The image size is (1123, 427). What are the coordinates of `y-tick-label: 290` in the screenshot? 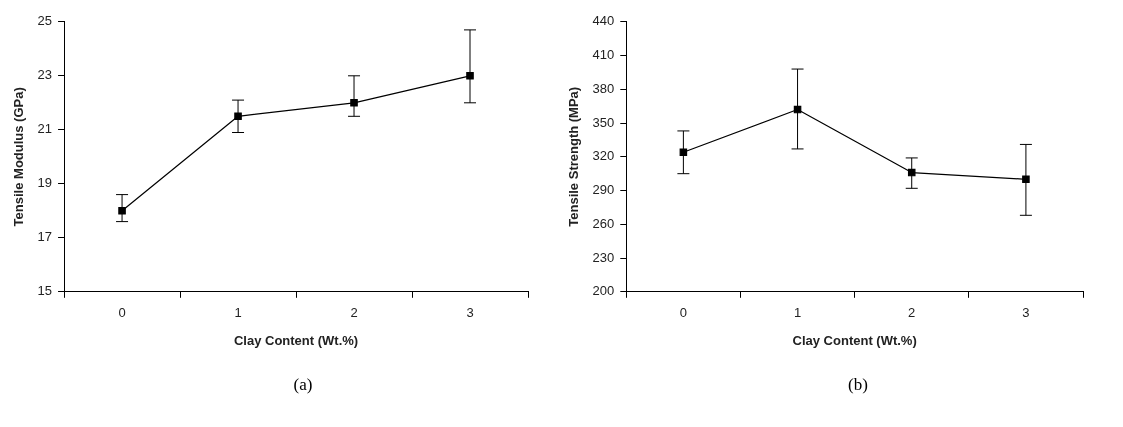 It's located at (603, 190).